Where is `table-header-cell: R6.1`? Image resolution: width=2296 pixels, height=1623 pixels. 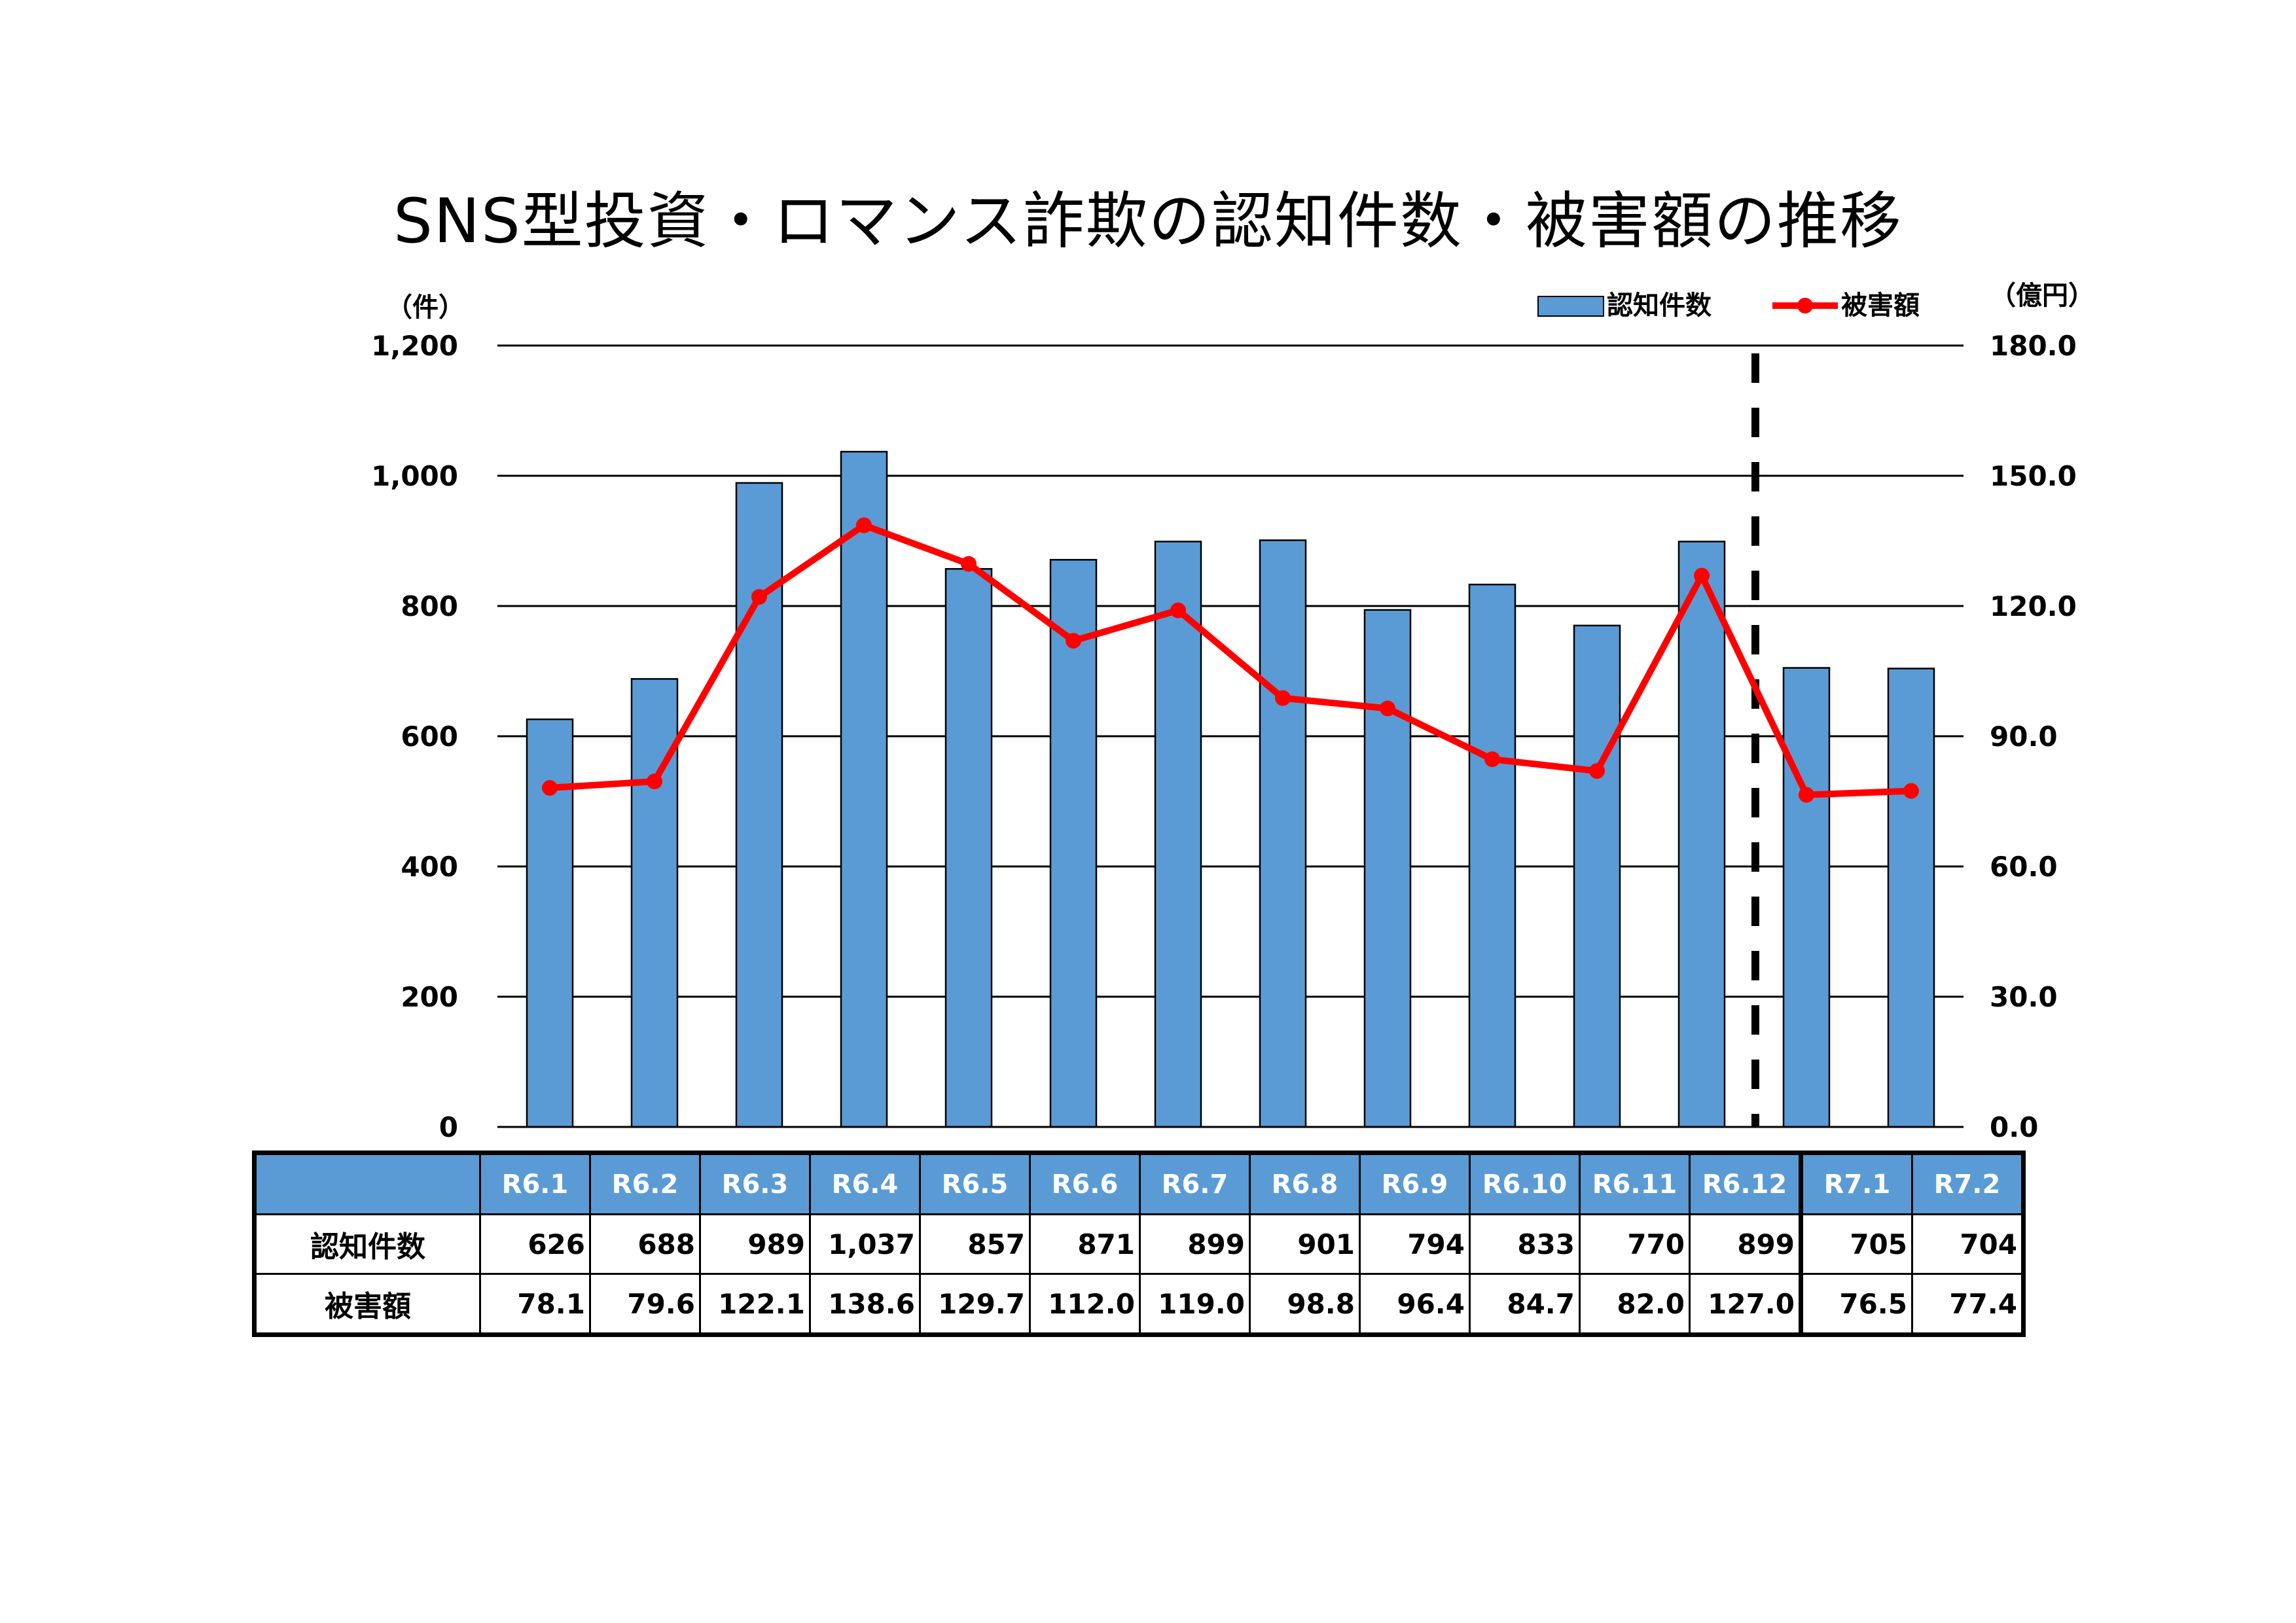 table-header-cell: R6.1 is located at coordinates (535, 1183).